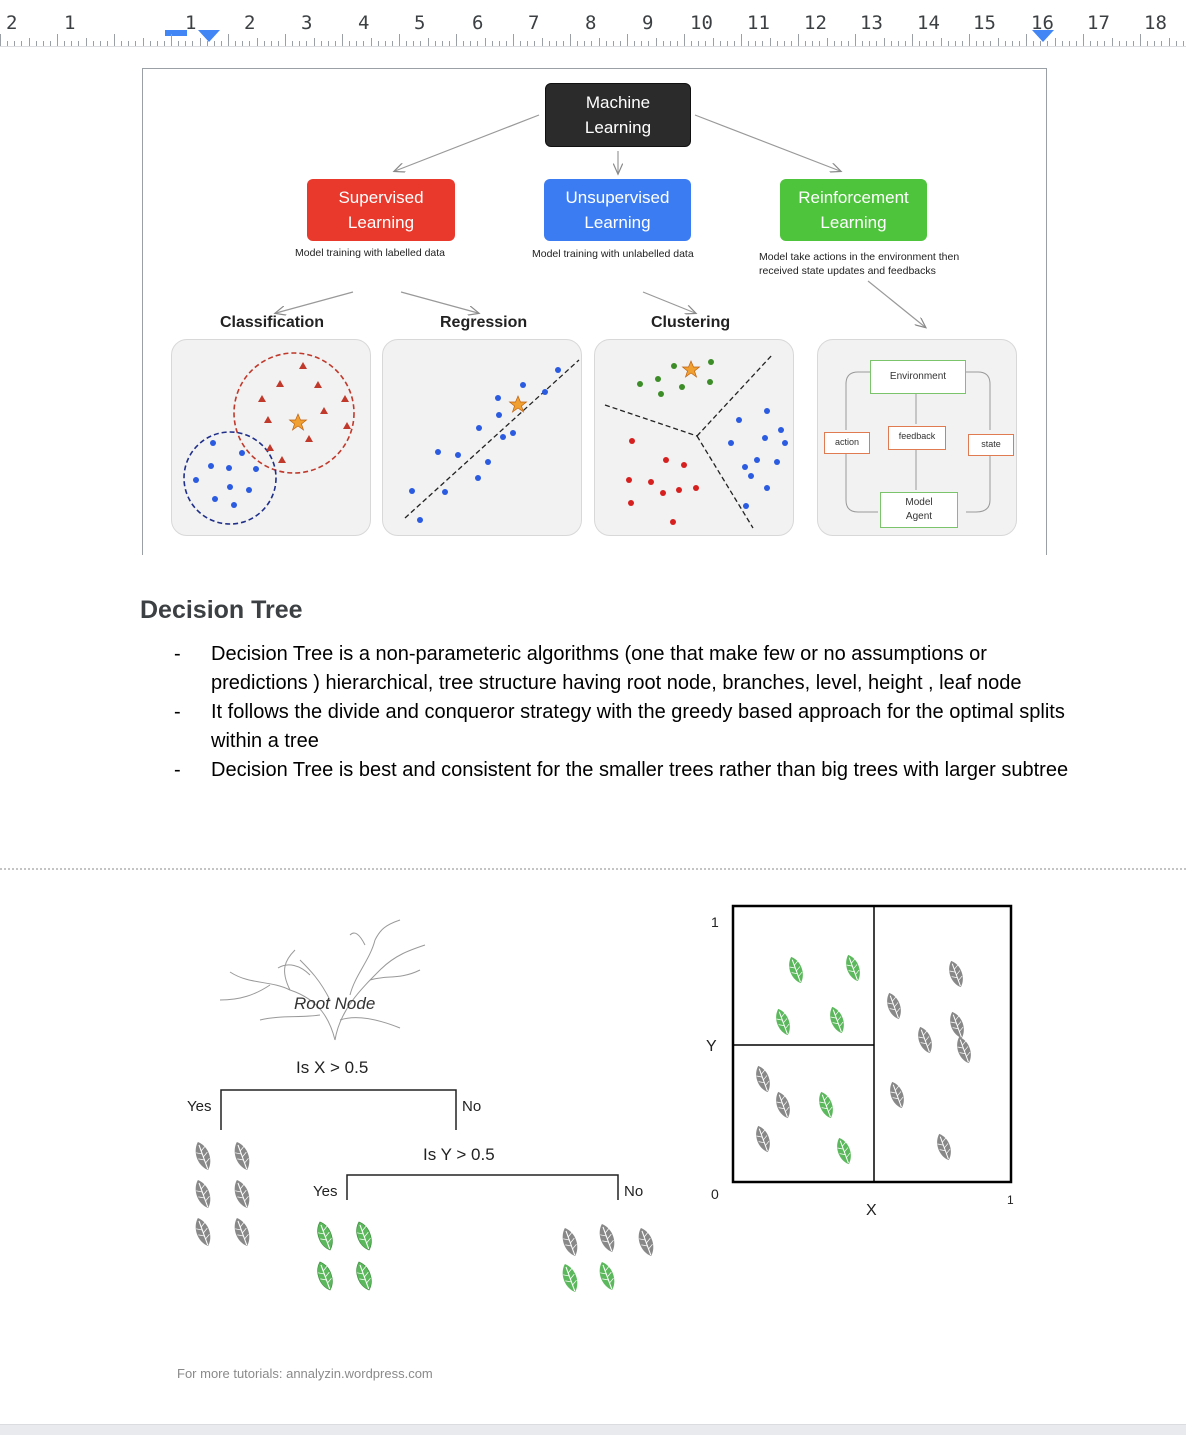  What do you see at coordinates (492, 441) in the screenshot?
I see `regression-plot` at bounding box center [492, 441].